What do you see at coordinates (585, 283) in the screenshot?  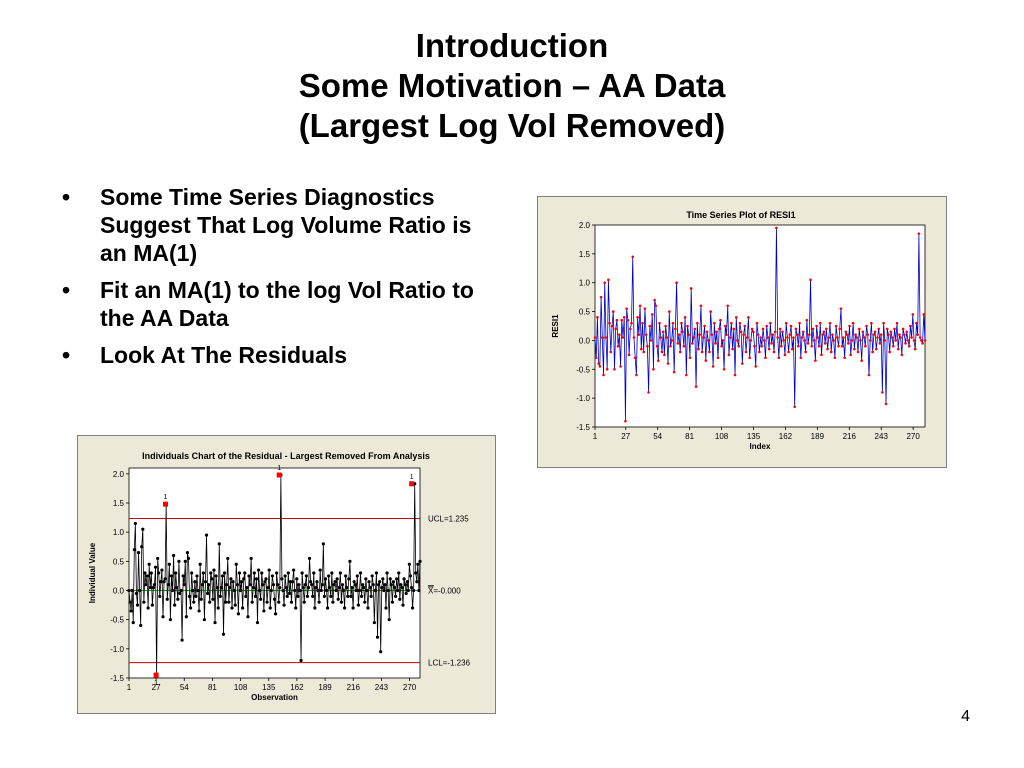 I see `y-tick-label: 1.0` at bounding box center [585, 283].